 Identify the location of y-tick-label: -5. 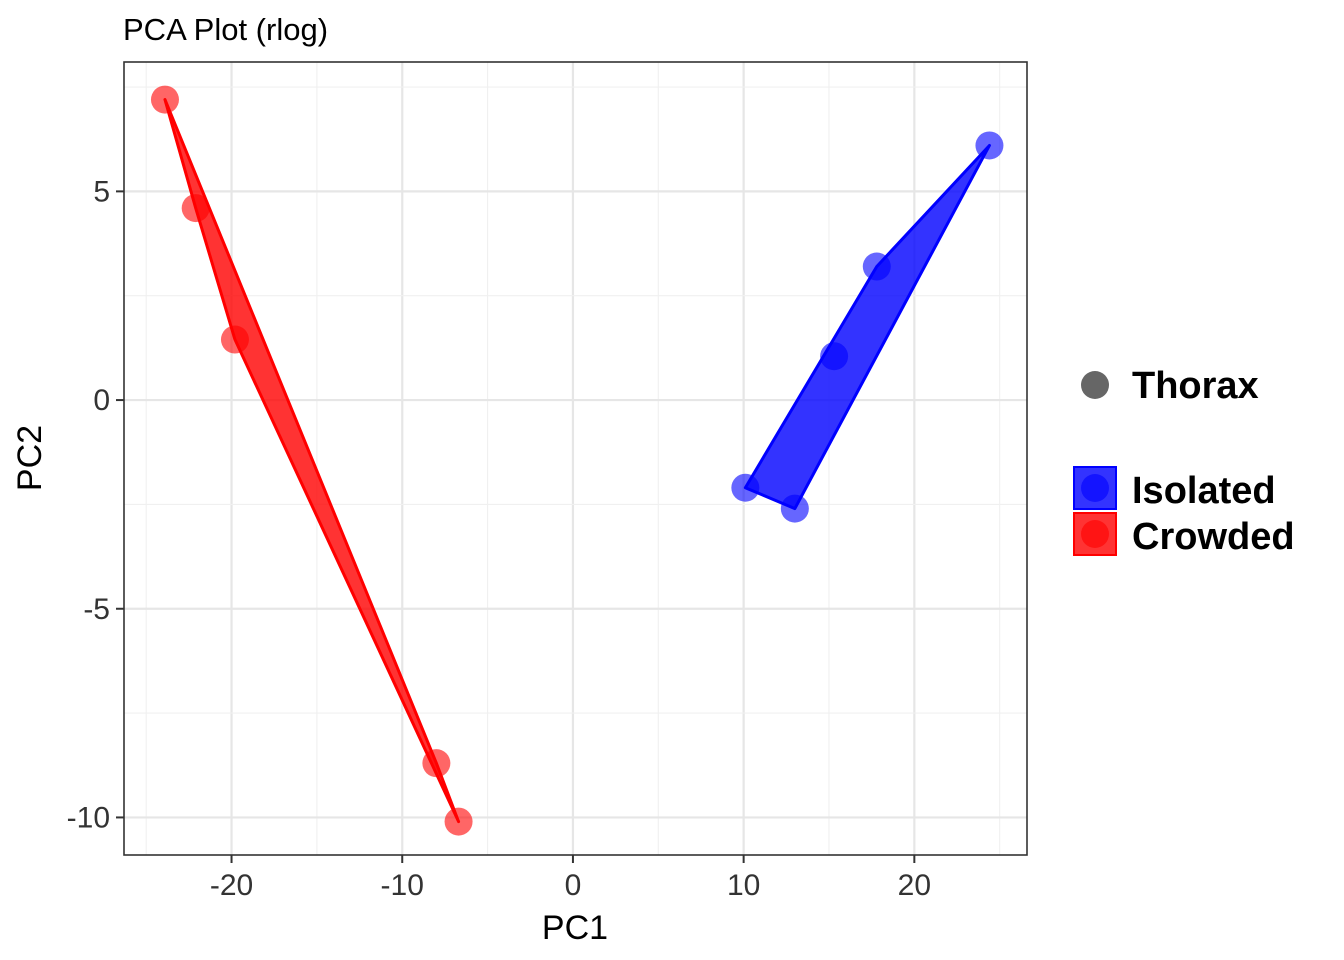
(96, 609).